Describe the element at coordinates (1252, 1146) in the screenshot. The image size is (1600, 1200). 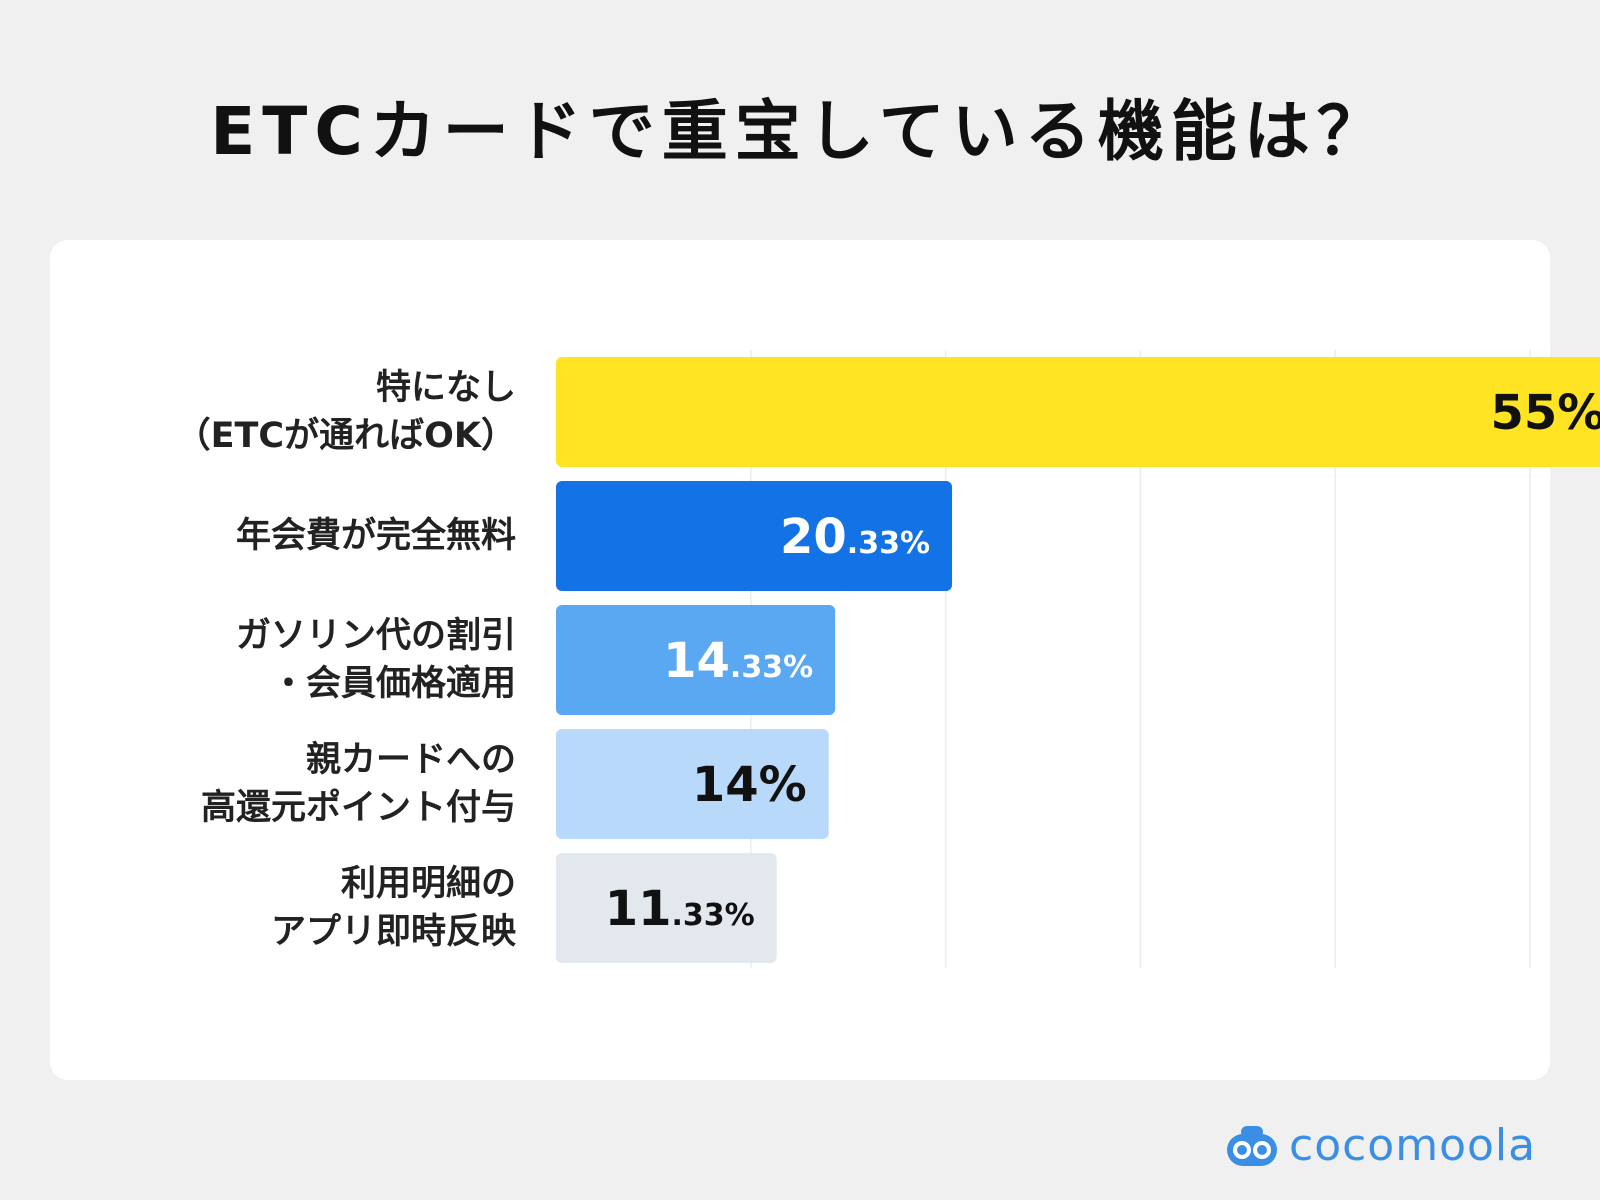
I see `cocomoola-logo-icon` at that location.